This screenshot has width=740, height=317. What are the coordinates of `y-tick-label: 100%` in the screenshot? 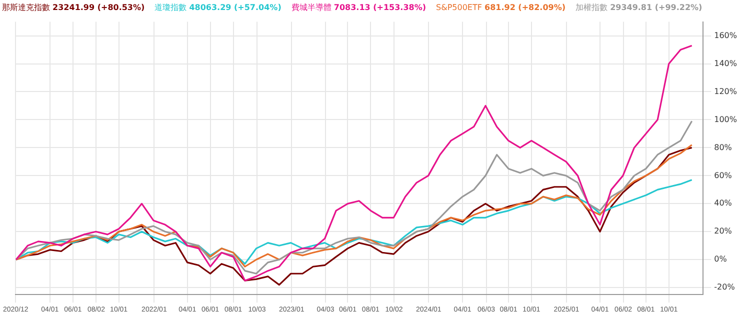 It's located at (726, 119).